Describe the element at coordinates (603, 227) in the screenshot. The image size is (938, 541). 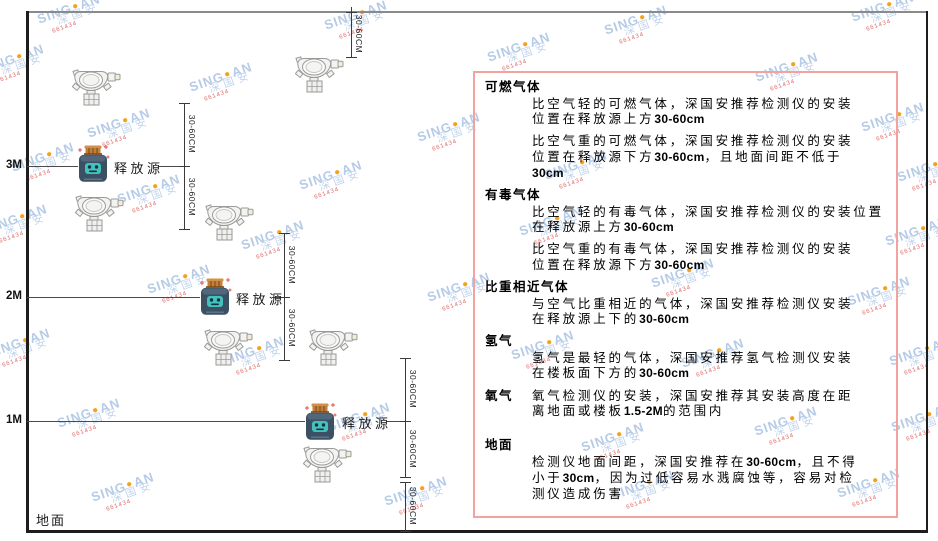
I see `paragraph-line: 在释放源上方30-60cm` at that location.